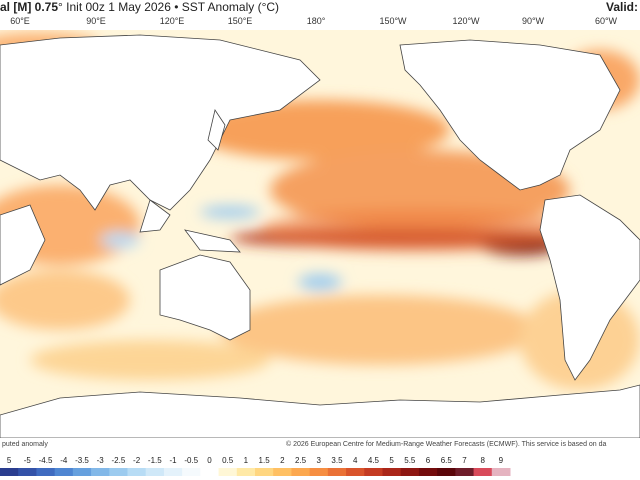  What do you see at coordinates (282, 460) in the screenshot?
I see `colorbar-label: 2` at bounding box center [282, 460].